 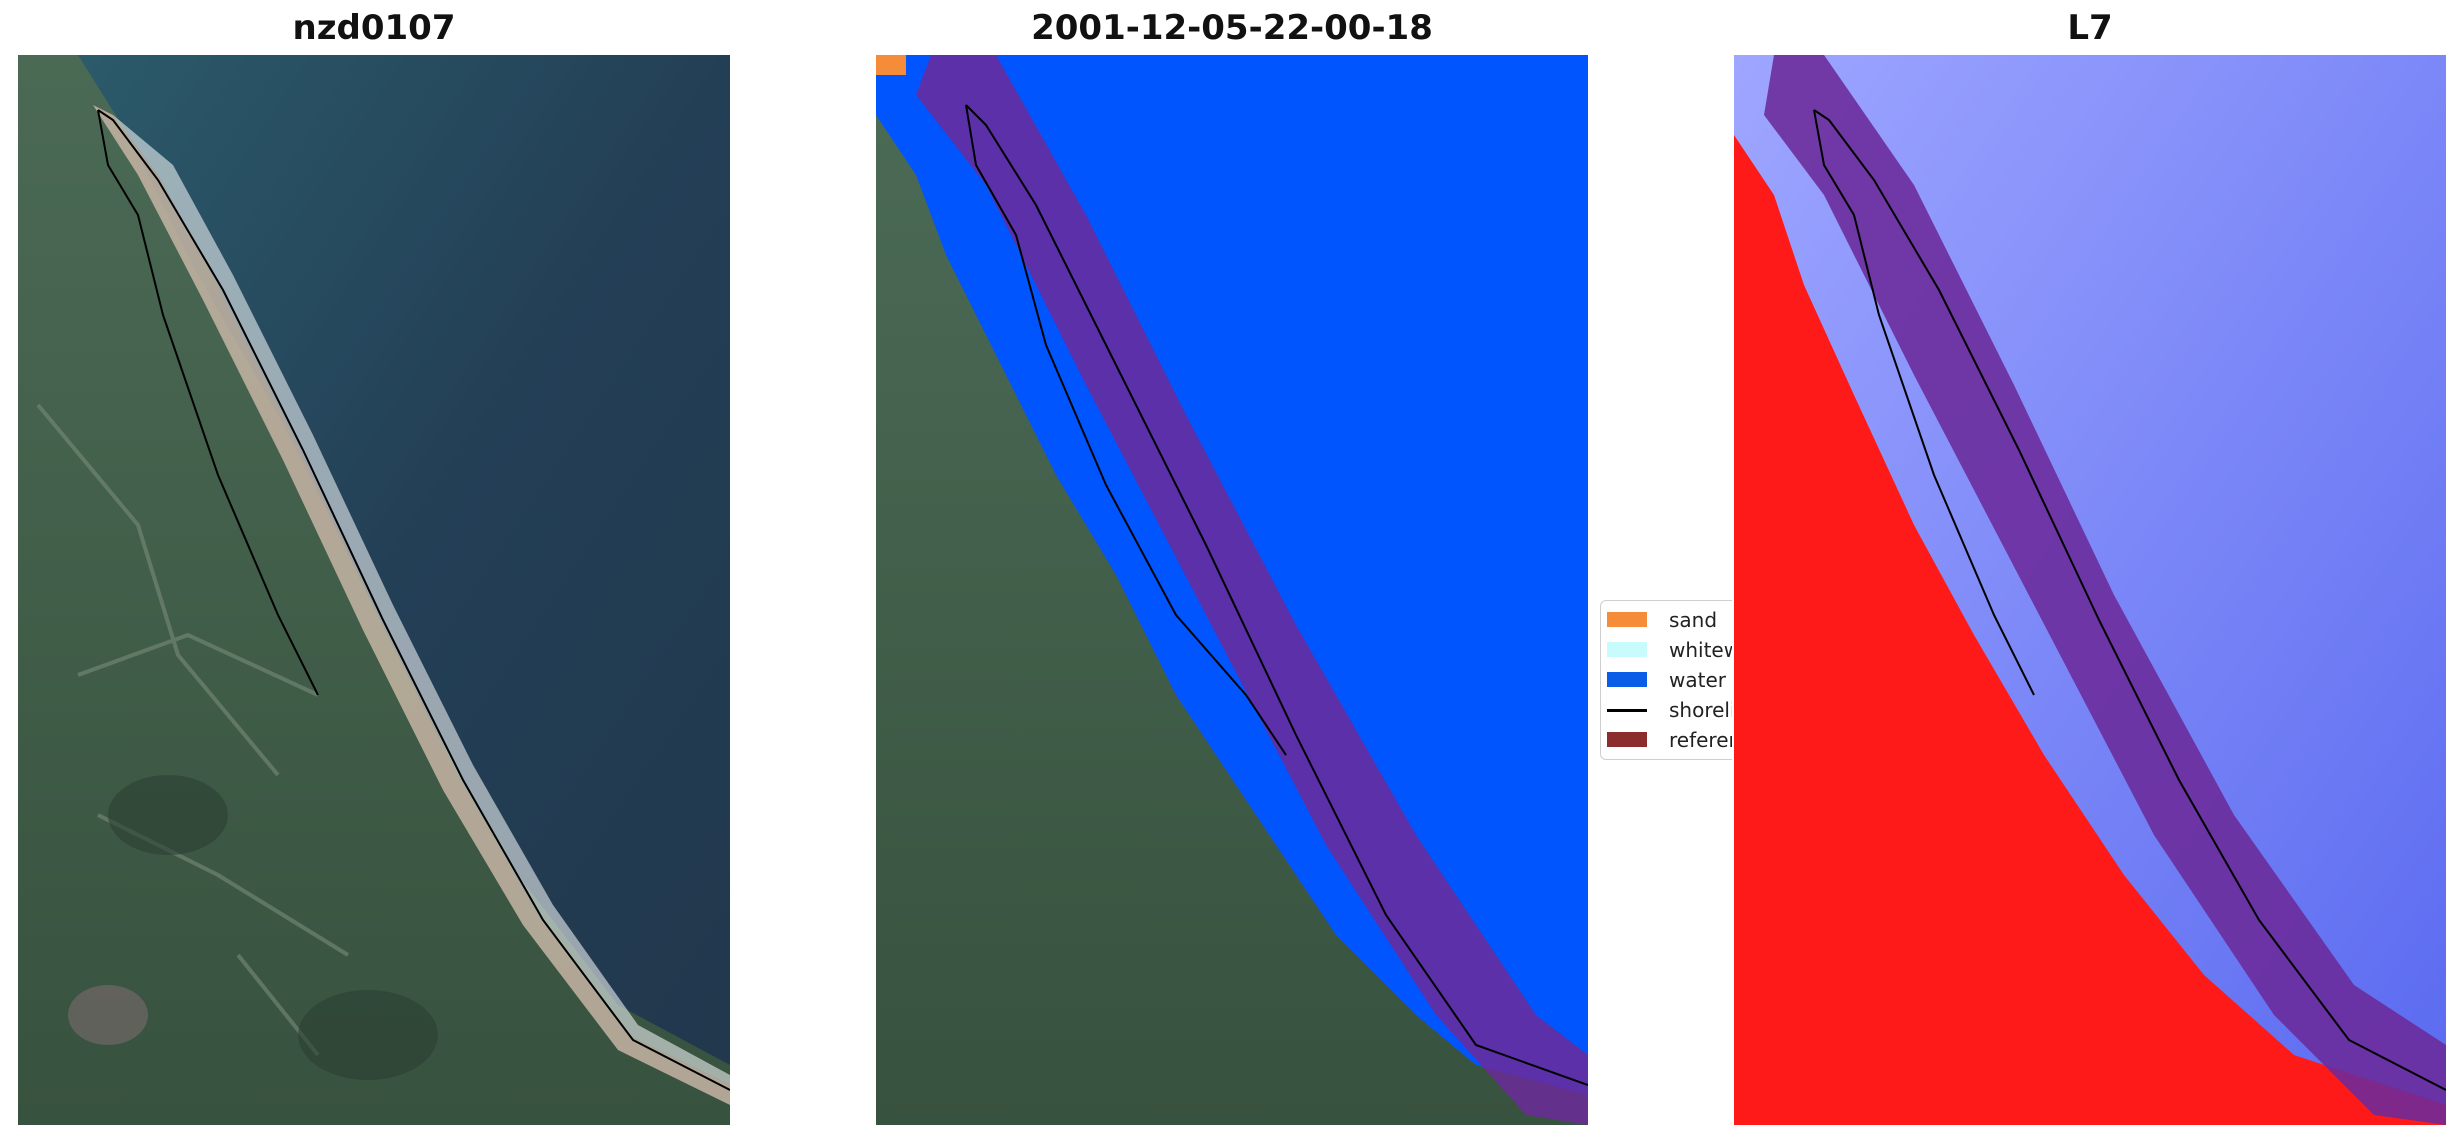 I want to click on legend-label-reference-buffer: reference shoreline buffer, so click(x=1700, y=740).